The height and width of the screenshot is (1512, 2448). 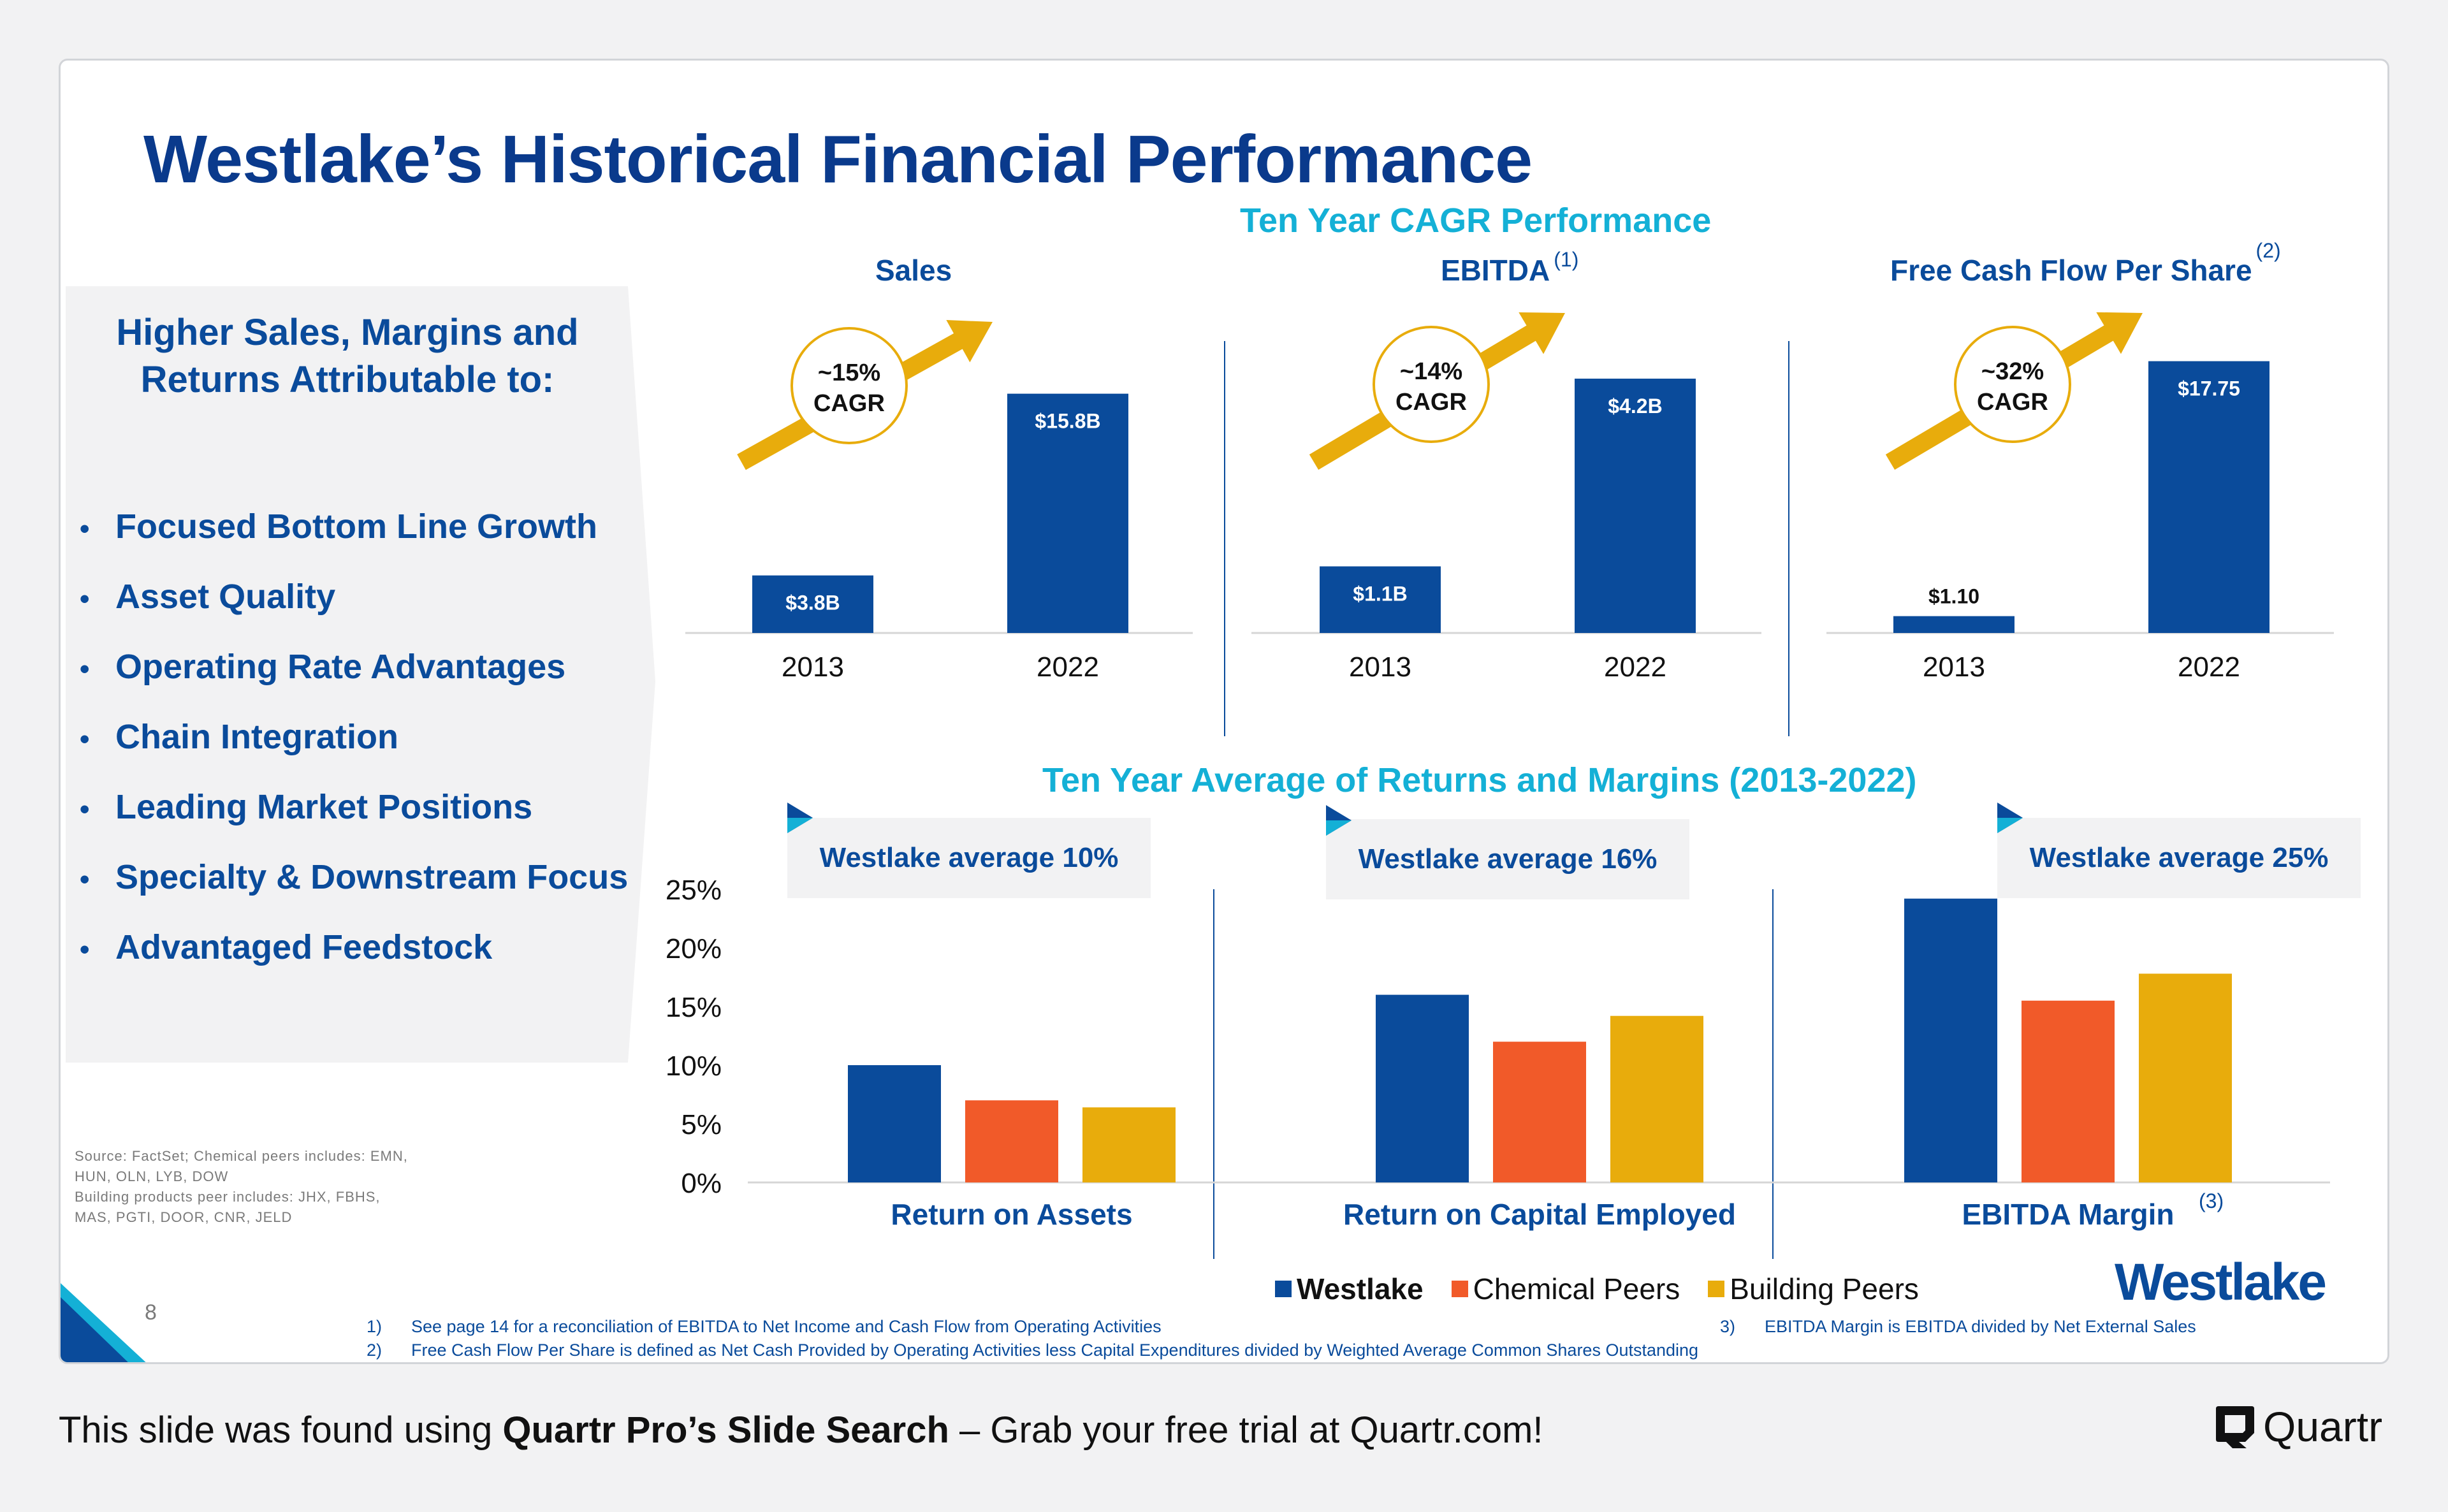 What do you see at coordinates (184, 1217) in the screenshot?
I see `source-line: MAS, PGTI, DOOR, CNR, JELD` at bounding box center [184, 1217].